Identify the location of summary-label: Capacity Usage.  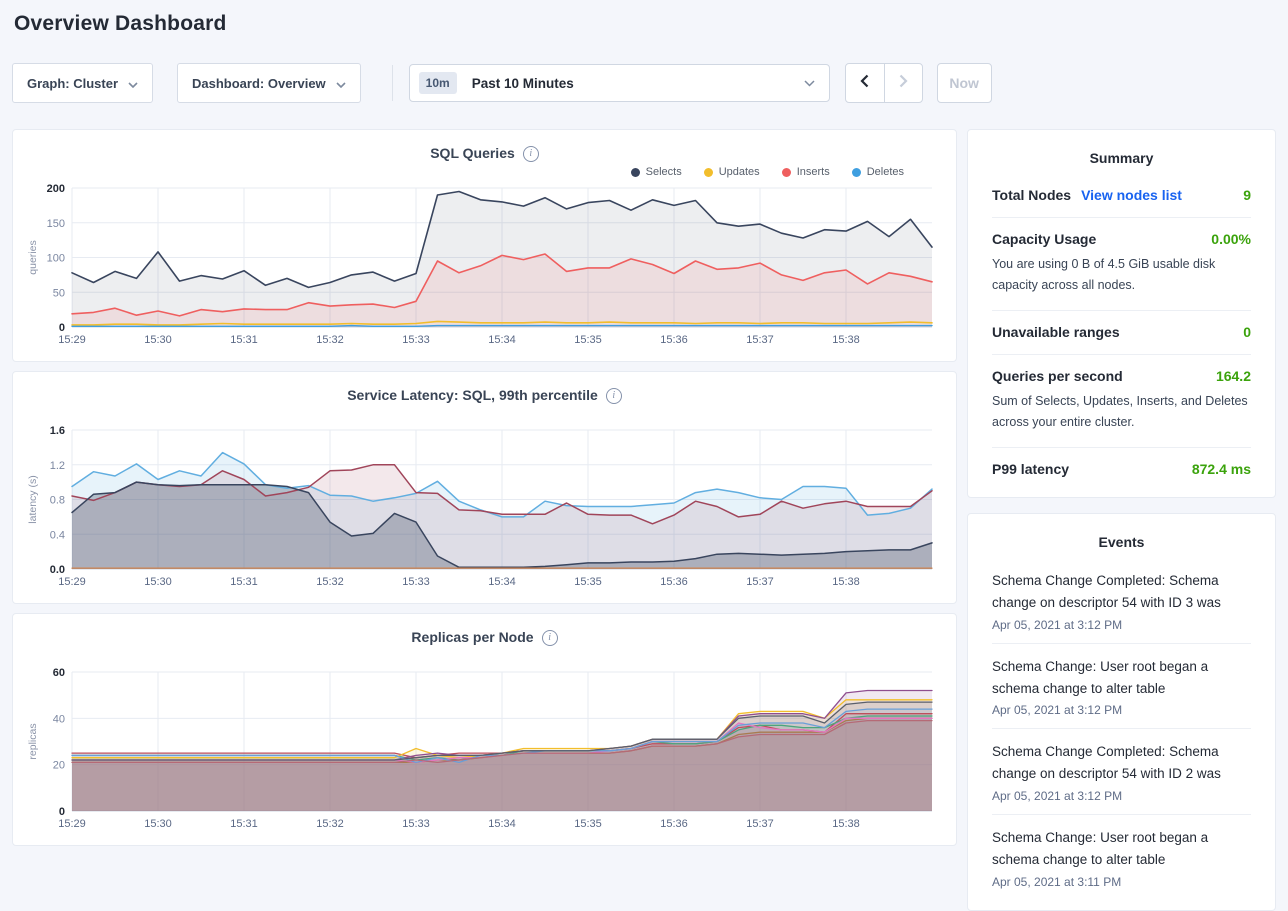
(1044, 239).